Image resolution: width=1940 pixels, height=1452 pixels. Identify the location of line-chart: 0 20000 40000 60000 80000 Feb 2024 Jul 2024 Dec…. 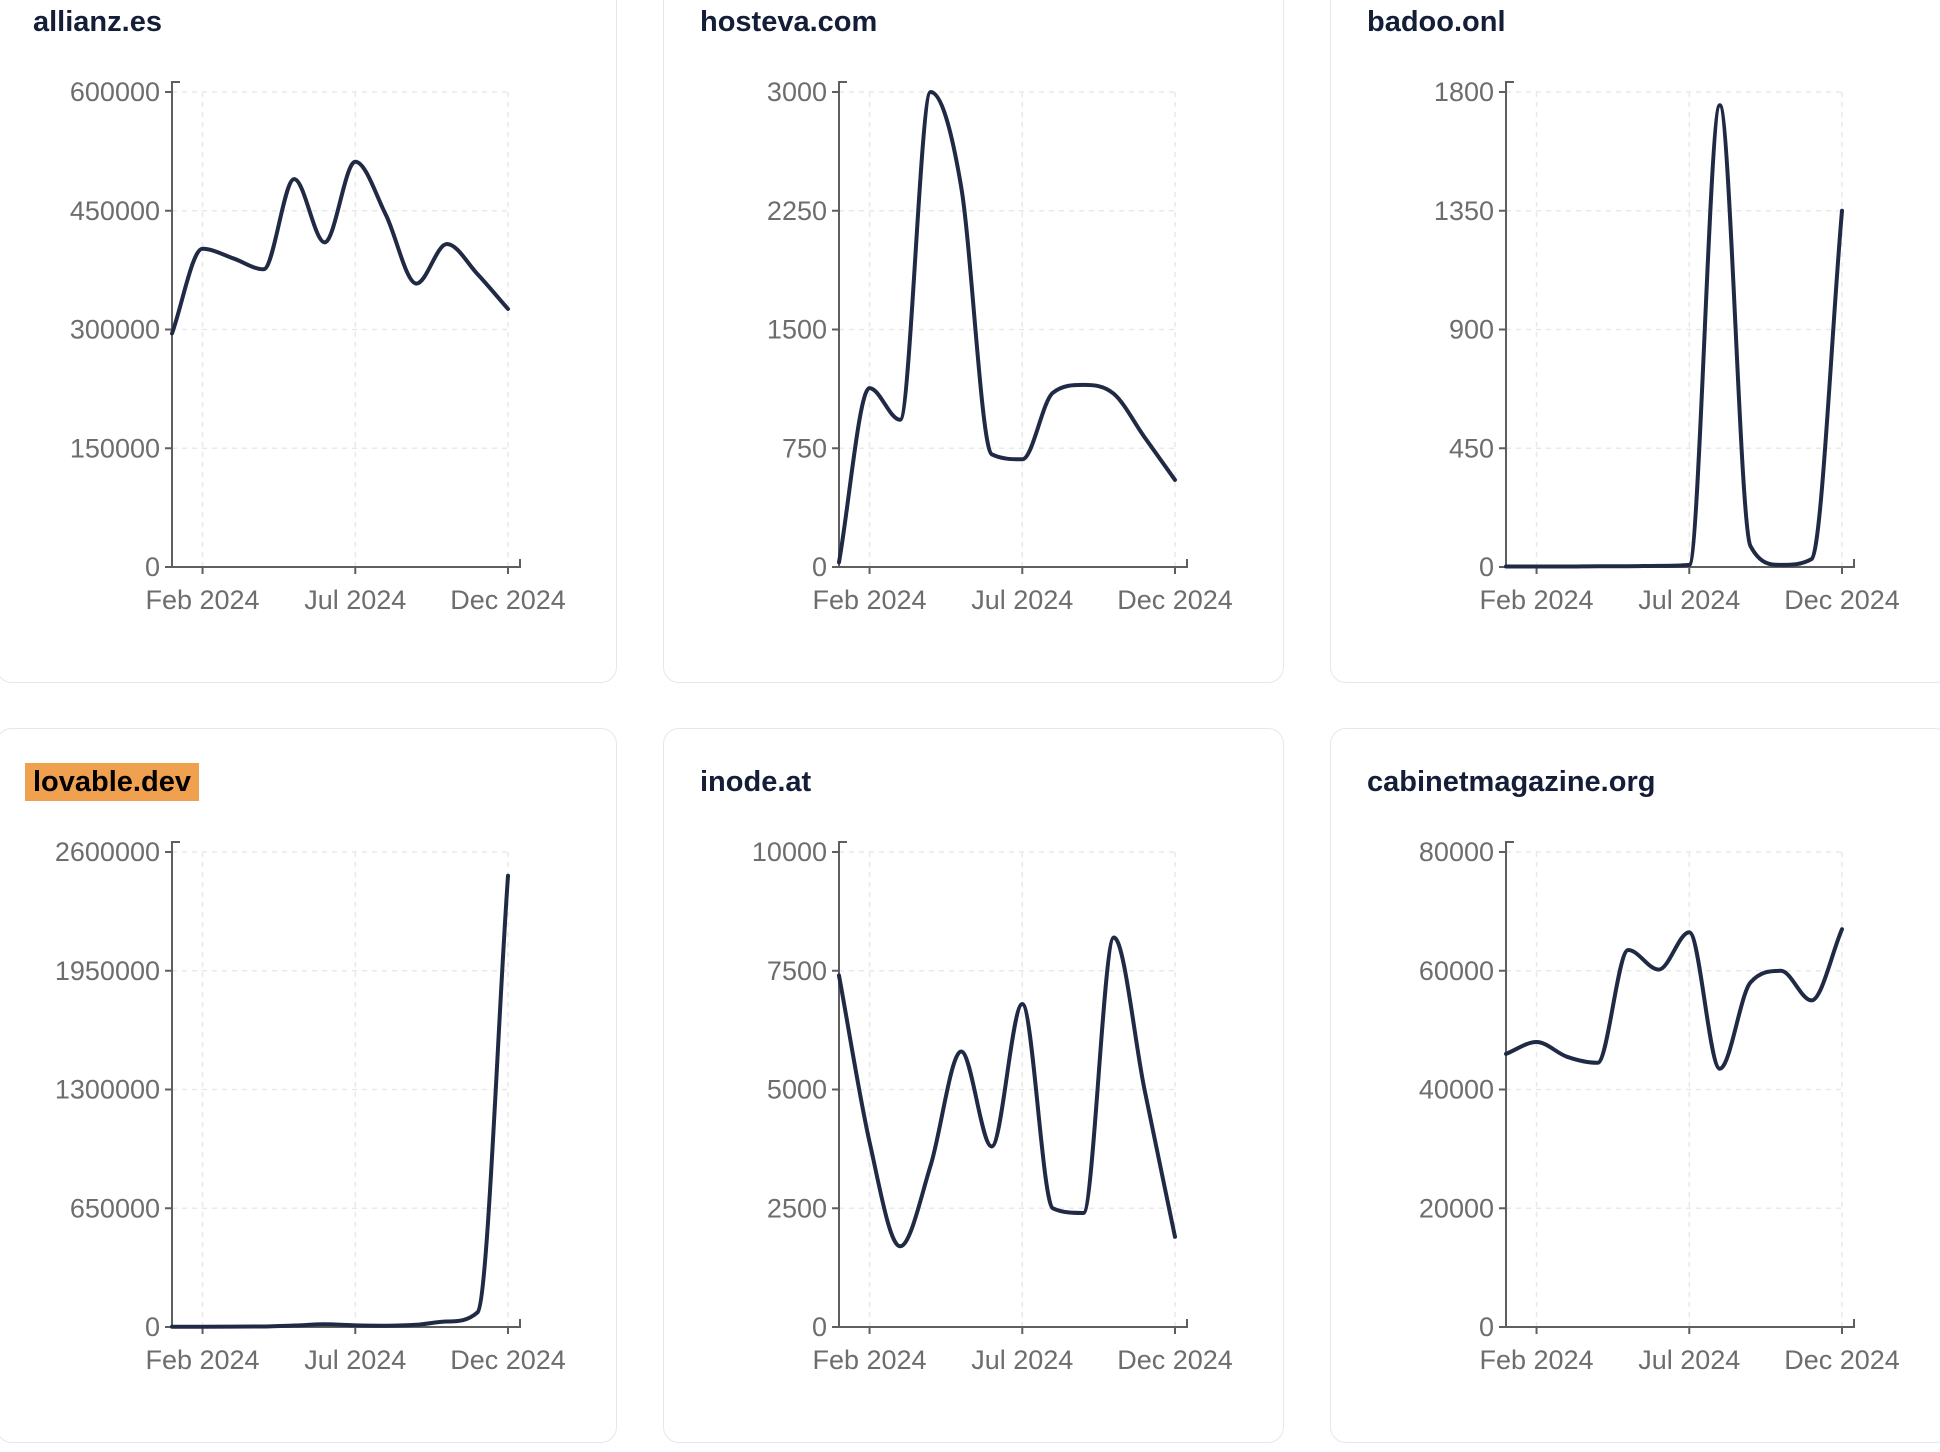
(1659, 1106).